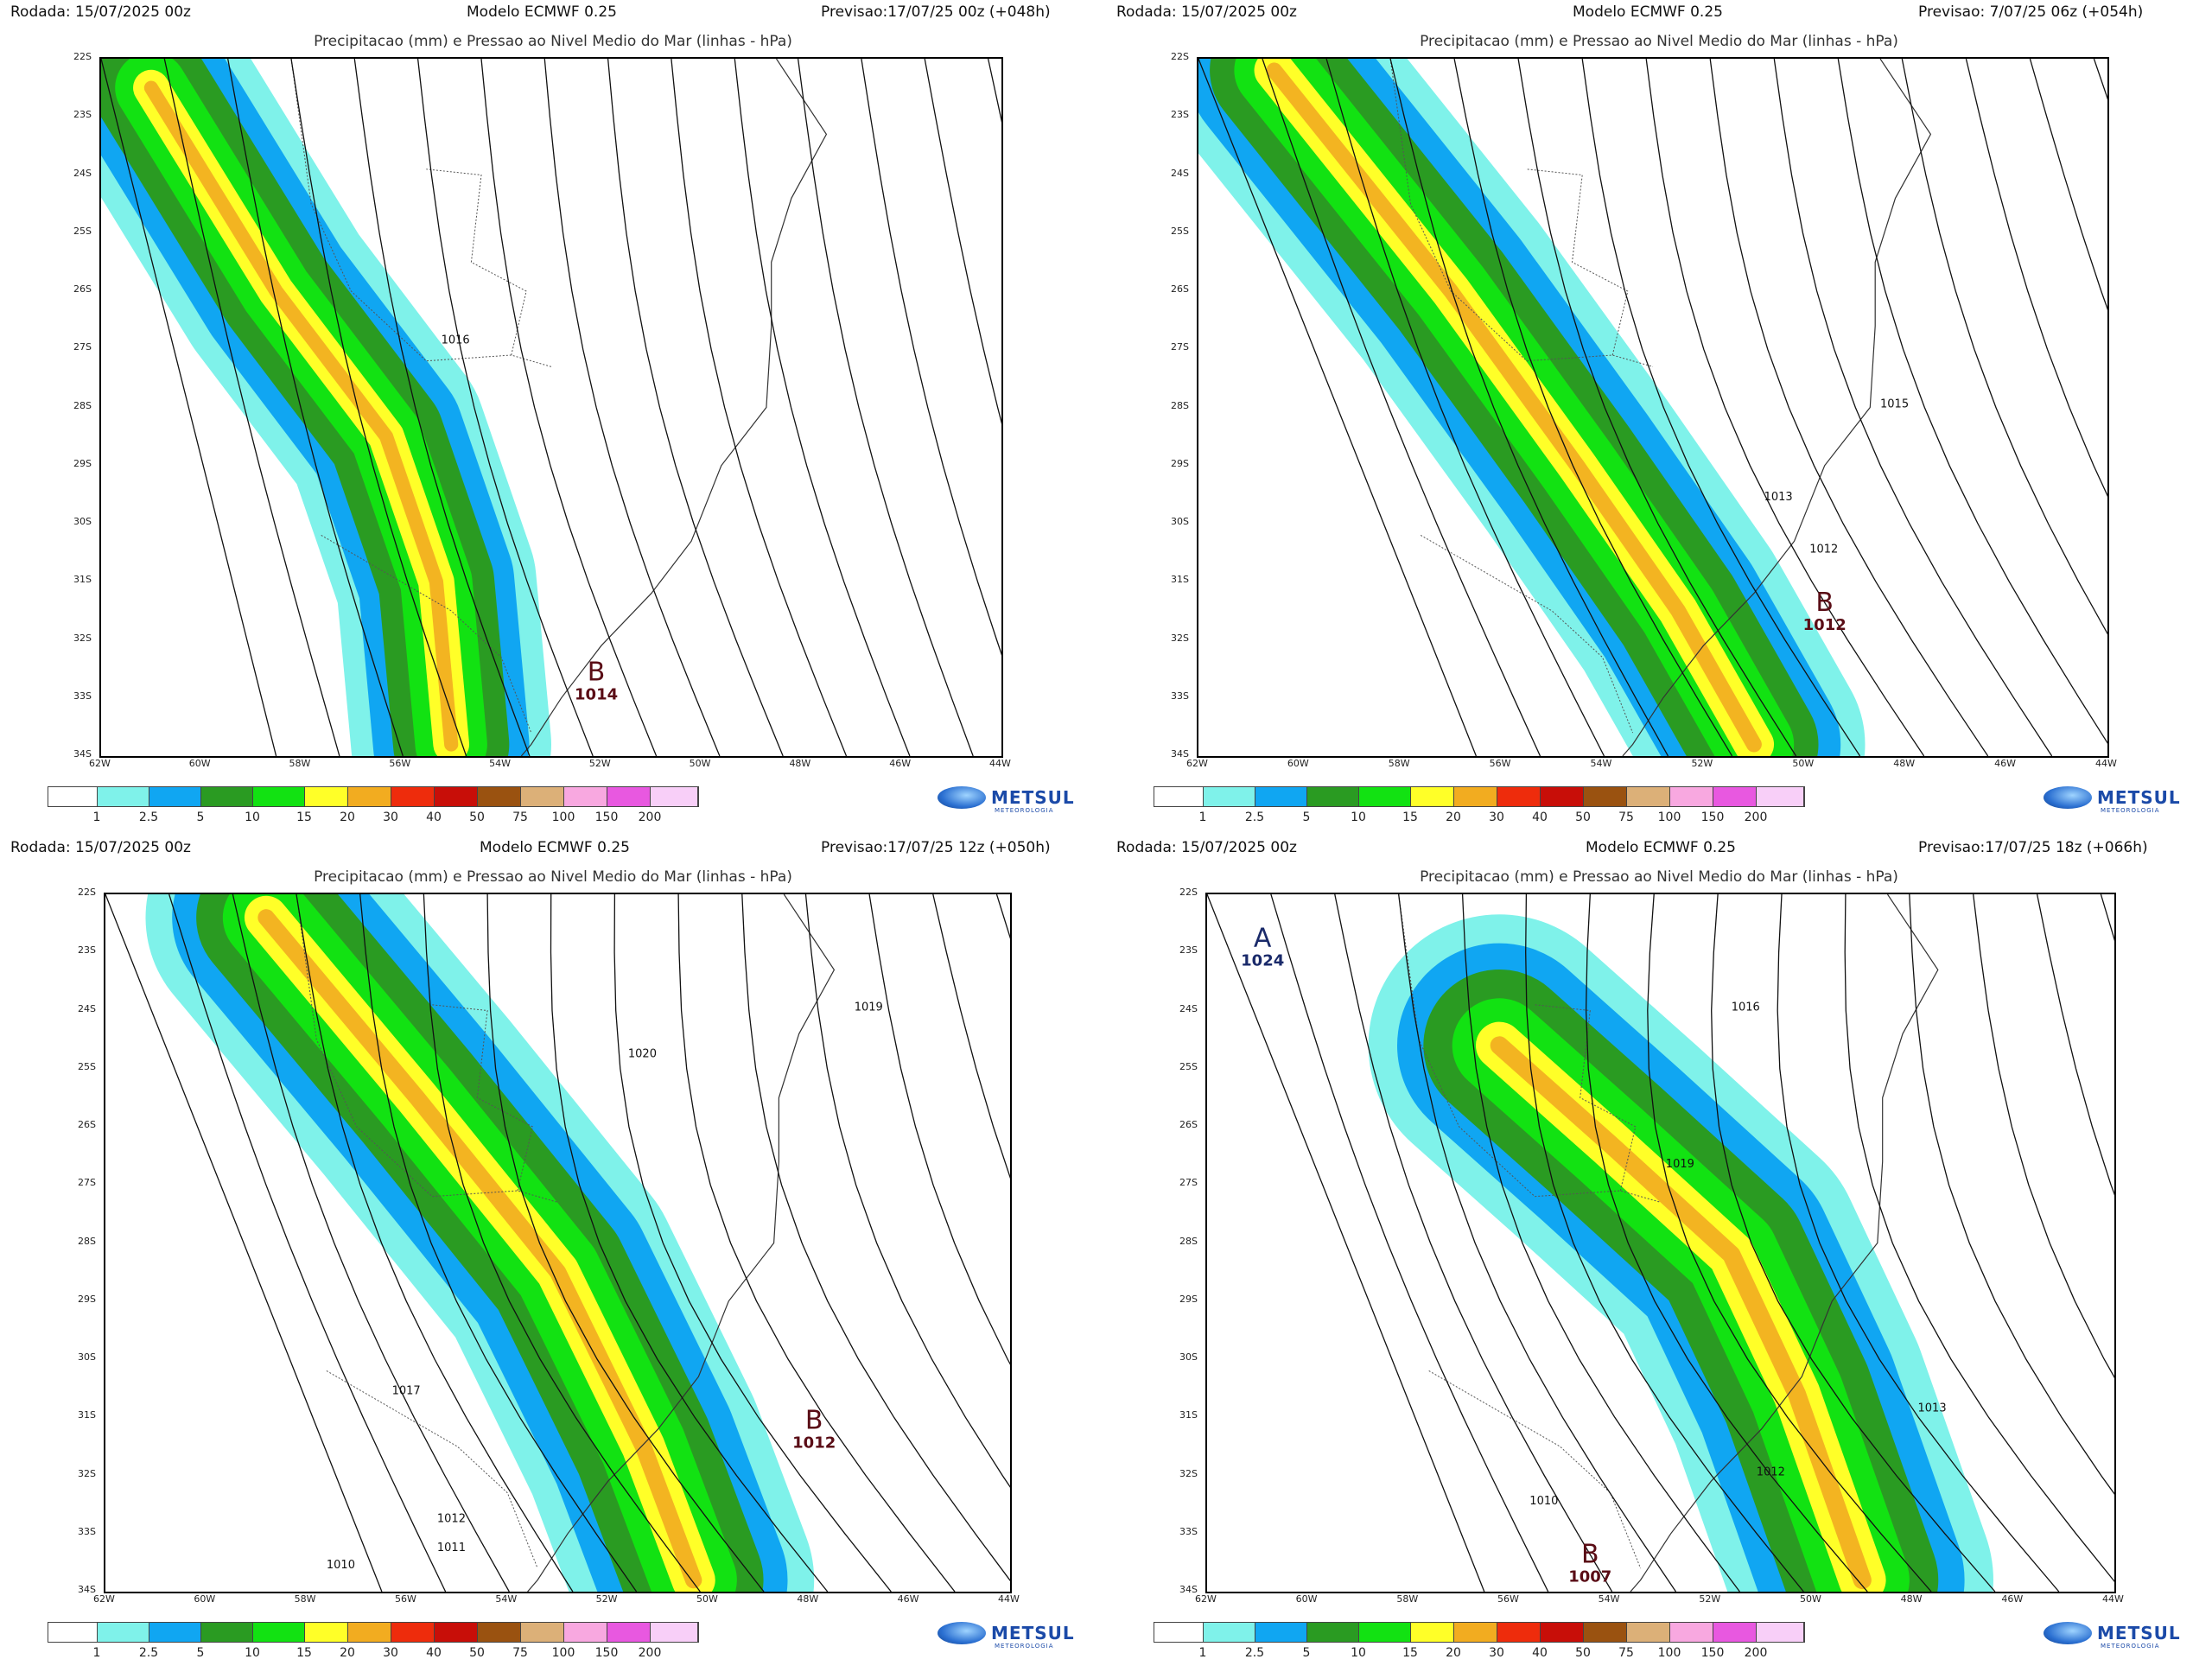 The image size is (2212, 1672). I want to click on lon-tick-label: 54W, so click(500, 763).